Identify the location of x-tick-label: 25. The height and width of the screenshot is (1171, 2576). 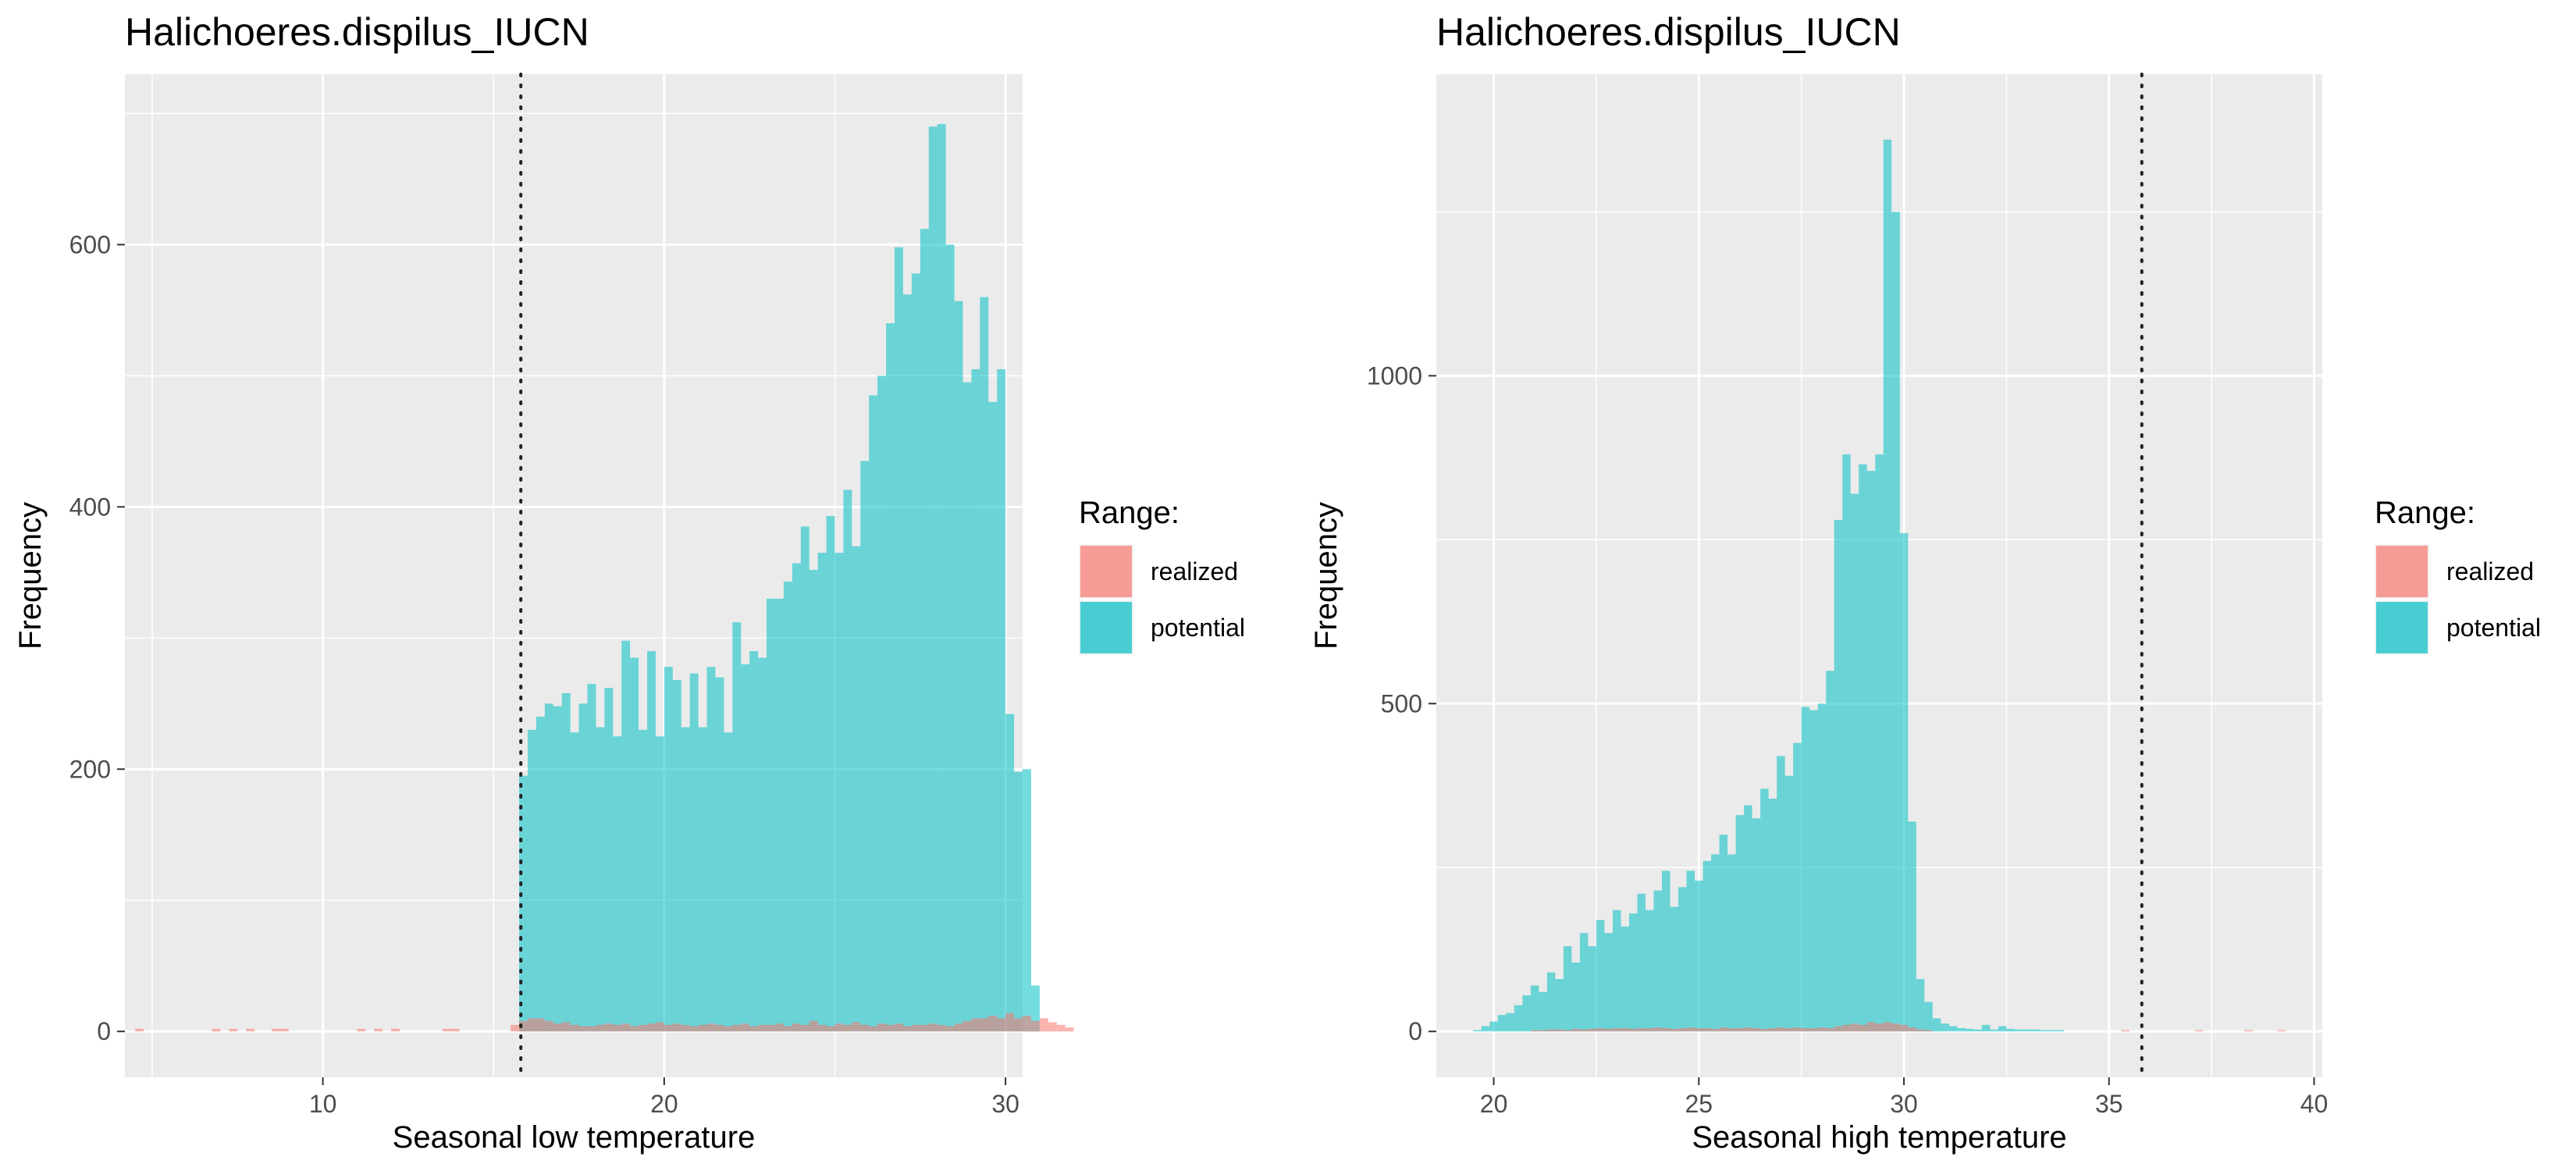
(1699, 1104).